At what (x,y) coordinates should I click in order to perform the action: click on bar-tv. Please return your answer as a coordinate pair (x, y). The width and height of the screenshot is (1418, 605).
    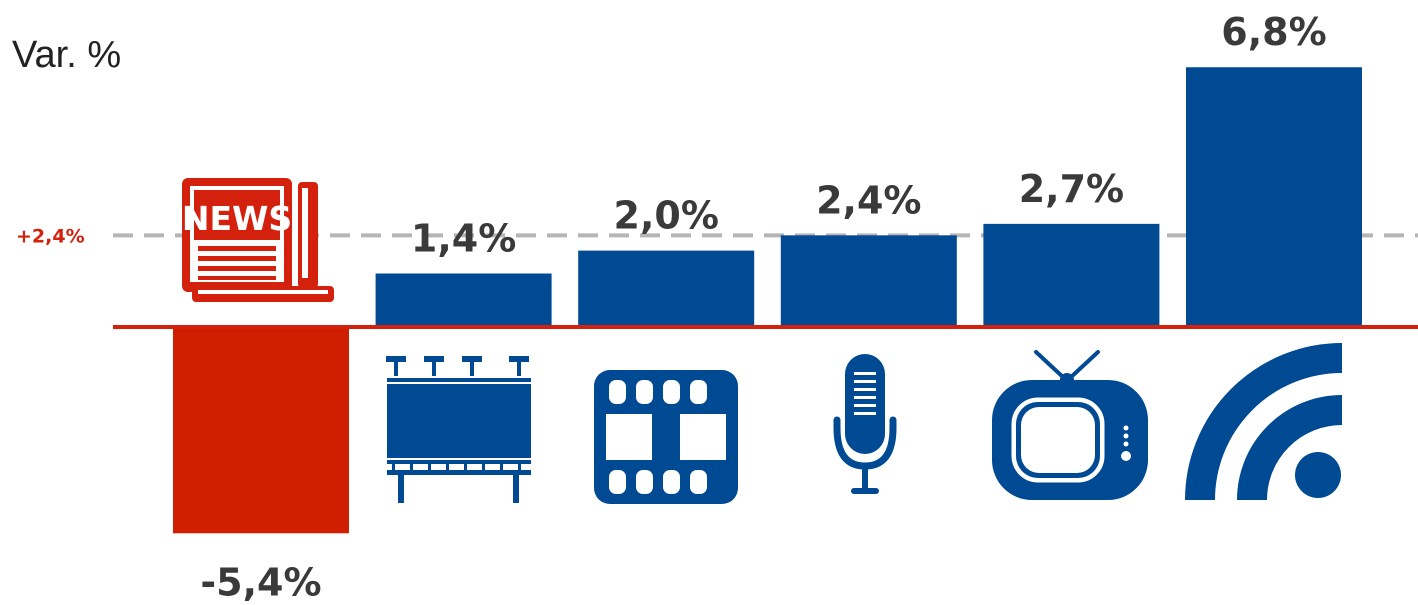
    Looking at the image, I should click on (1071, 275).